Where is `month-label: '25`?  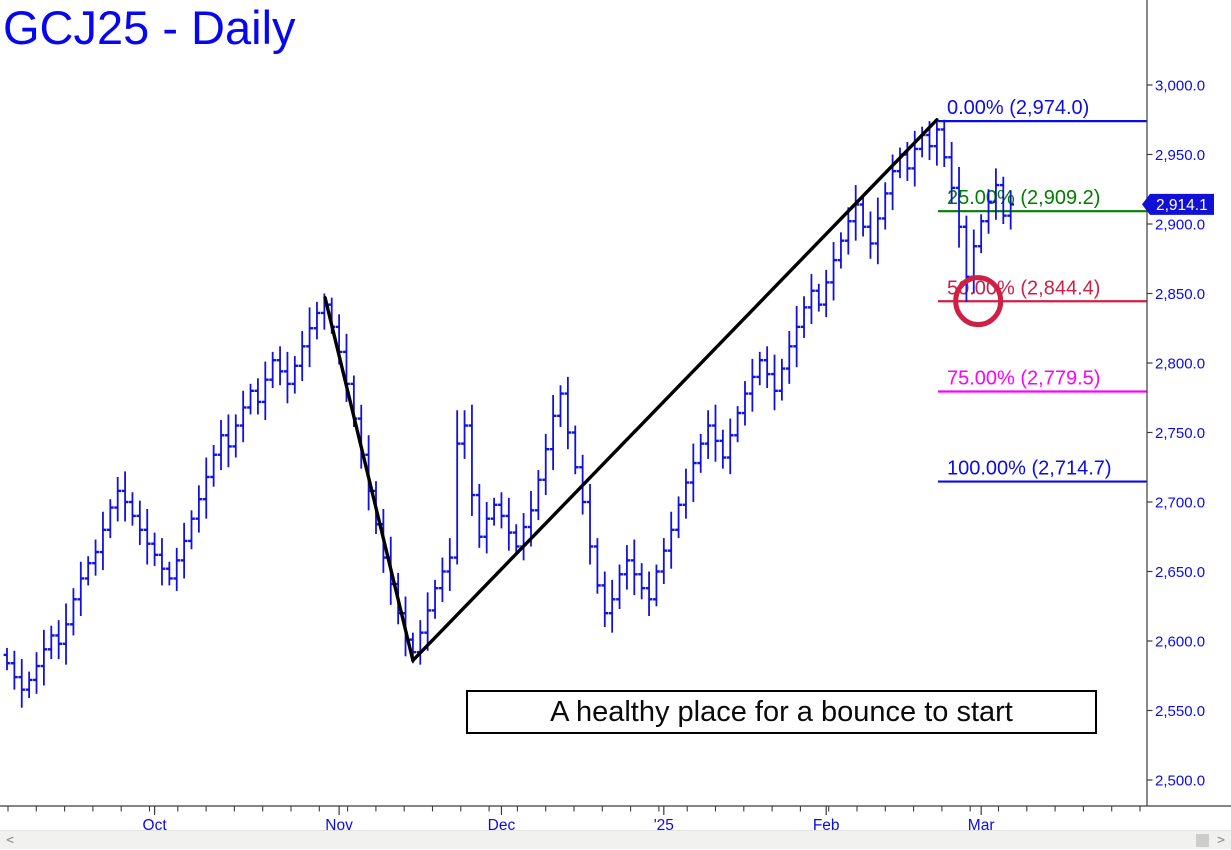
month-label: '25 is located at coordinates (664, 823).